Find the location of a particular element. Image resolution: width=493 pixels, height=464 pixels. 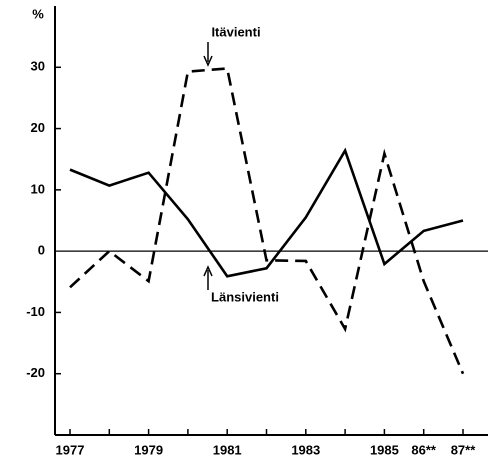

x-tick-label: 1979 is located at coordinates (148, 449).